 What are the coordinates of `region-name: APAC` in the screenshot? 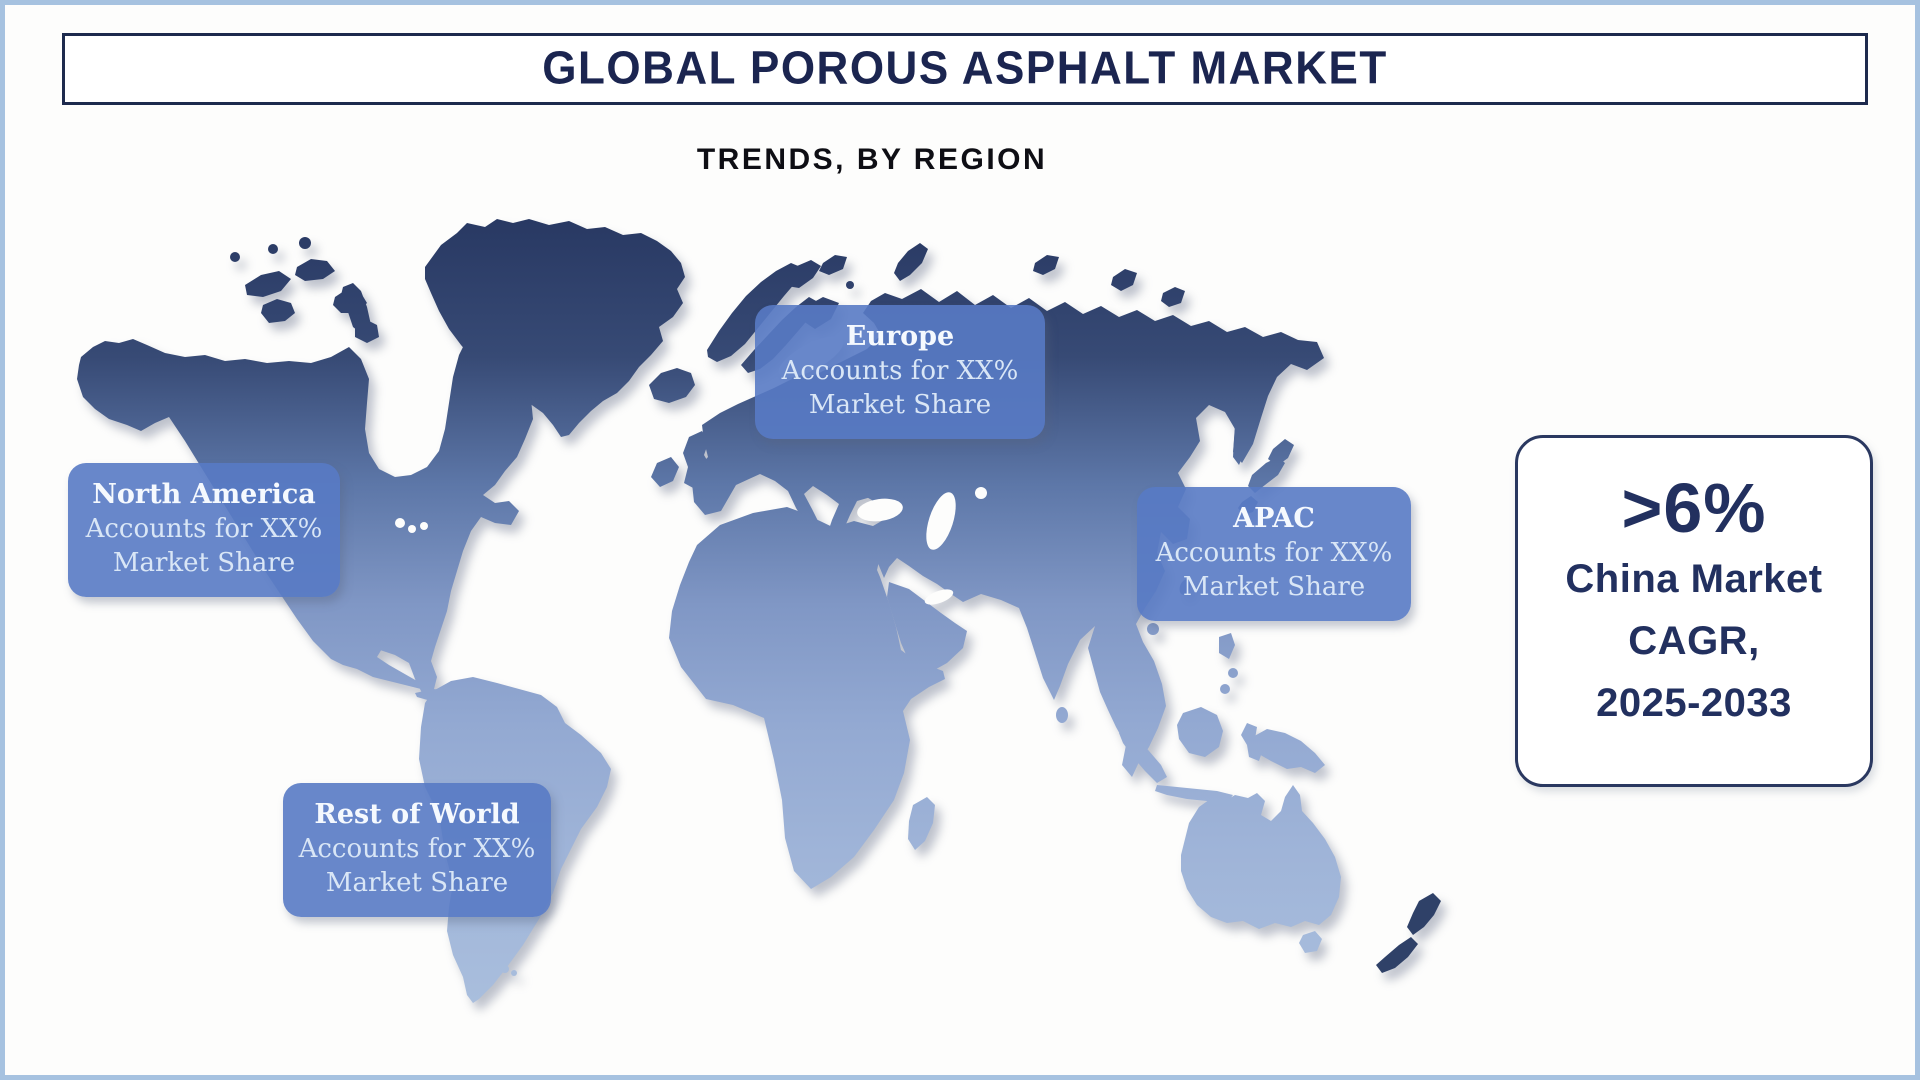 It's located at (1274, 518).